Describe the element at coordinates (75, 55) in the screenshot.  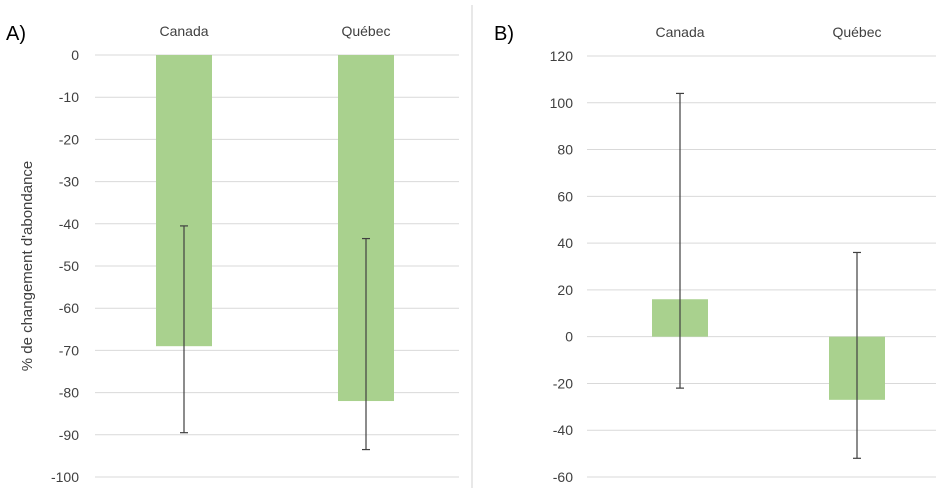
I see `panel-a-y-tick-label: 0` at that location.